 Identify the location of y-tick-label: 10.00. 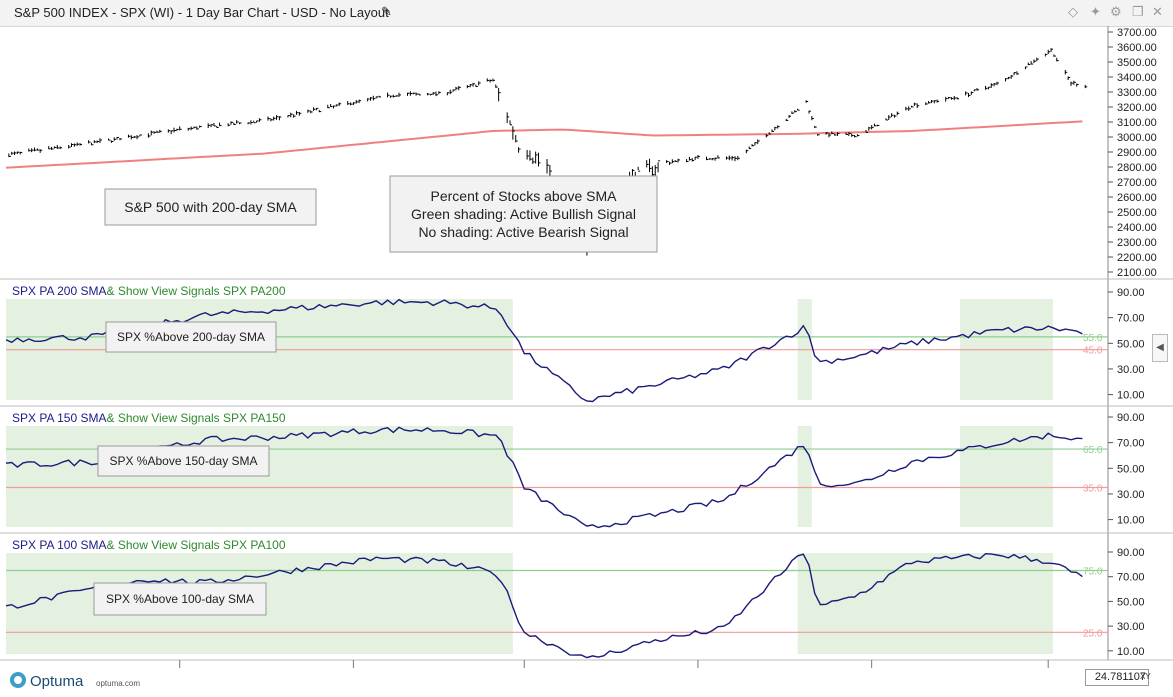
(1131, 521).